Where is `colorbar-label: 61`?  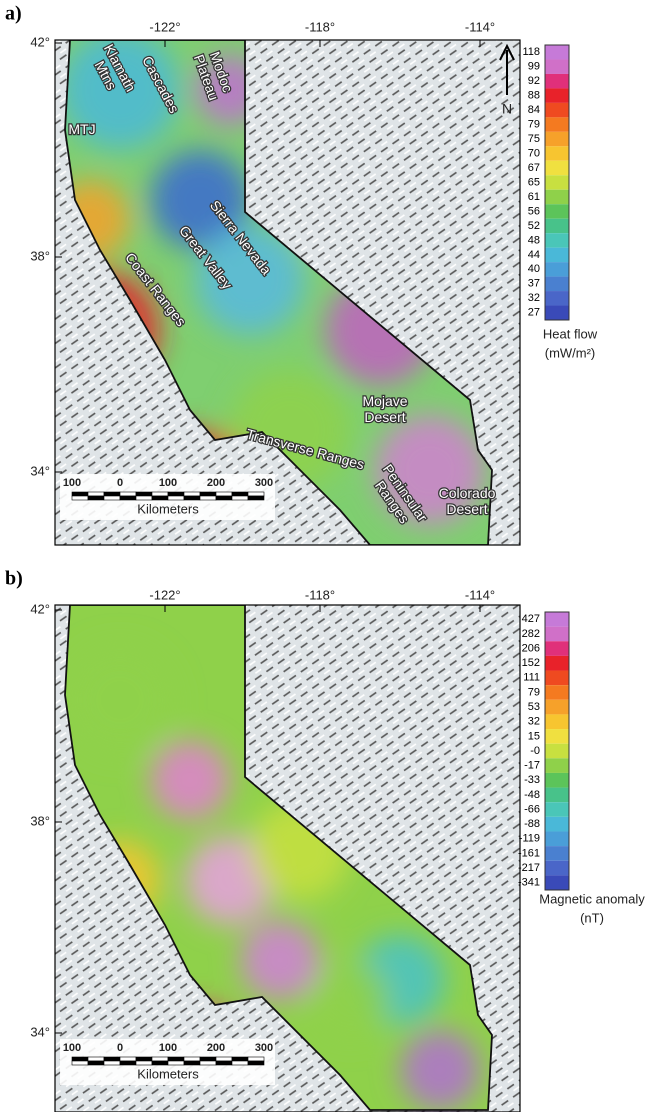
colorbar-label: 61 is located at coordinates (534, 197).